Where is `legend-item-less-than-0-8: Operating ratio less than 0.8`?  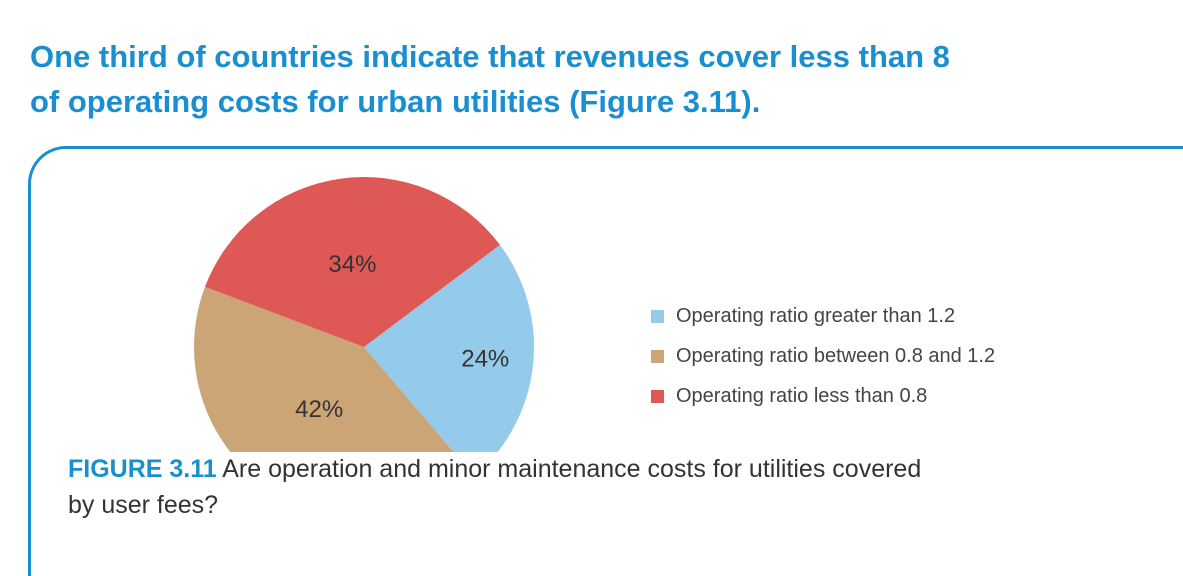 legend-item-less-than-0-8: Operating ratio less than 0.8 is located at coordinates (823, 396).